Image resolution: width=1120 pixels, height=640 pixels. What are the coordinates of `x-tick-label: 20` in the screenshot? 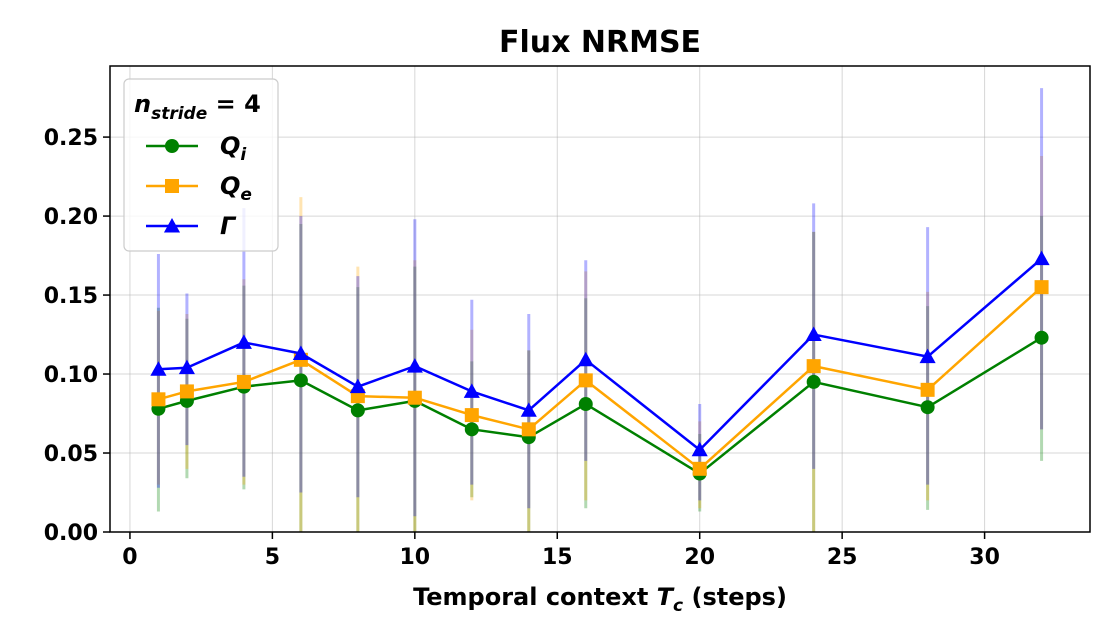 It's located at (699, 557).